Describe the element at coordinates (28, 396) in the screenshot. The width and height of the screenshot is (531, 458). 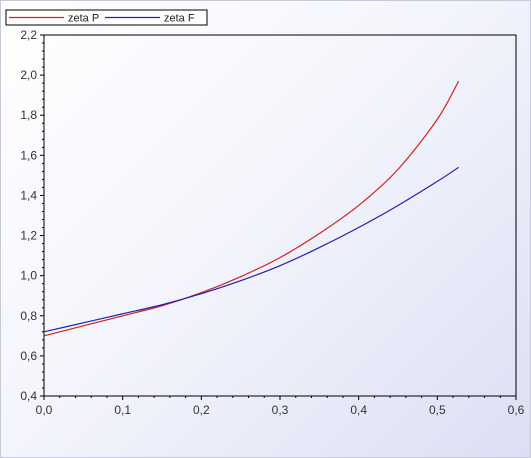
I see `y-tick-label: 0,4` at that location.